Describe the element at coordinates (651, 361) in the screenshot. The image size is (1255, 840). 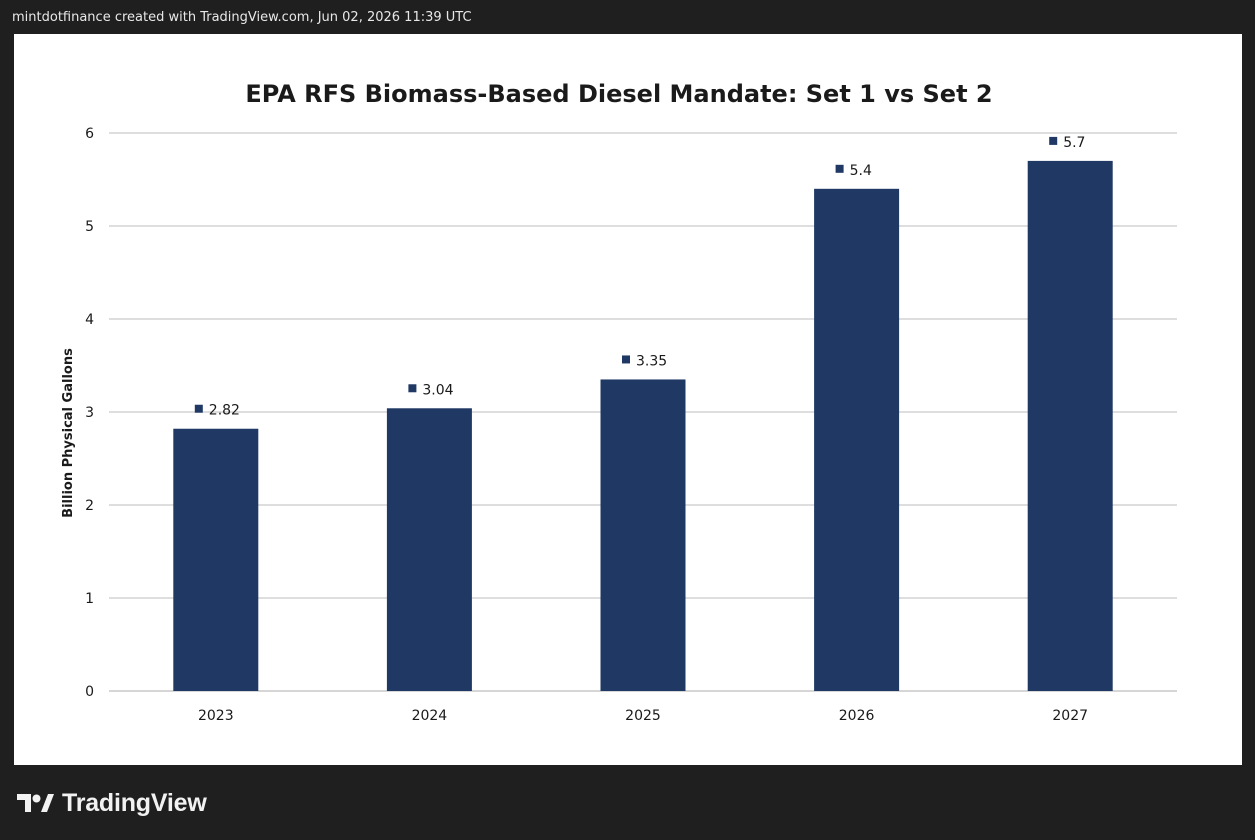
I see `data-label-text: 3.35` at that location.